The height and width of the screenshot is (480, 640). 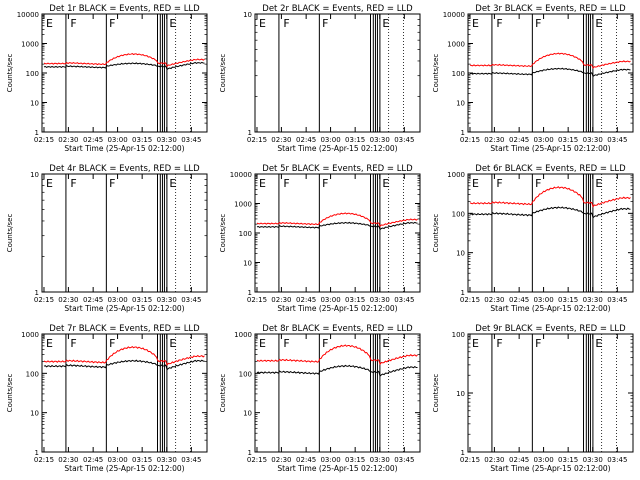 What do you see at coordinates (519, 460) in the screenshot?
I see `panel-9-xtick-label: 02:45` at bounding box center [519, 460].